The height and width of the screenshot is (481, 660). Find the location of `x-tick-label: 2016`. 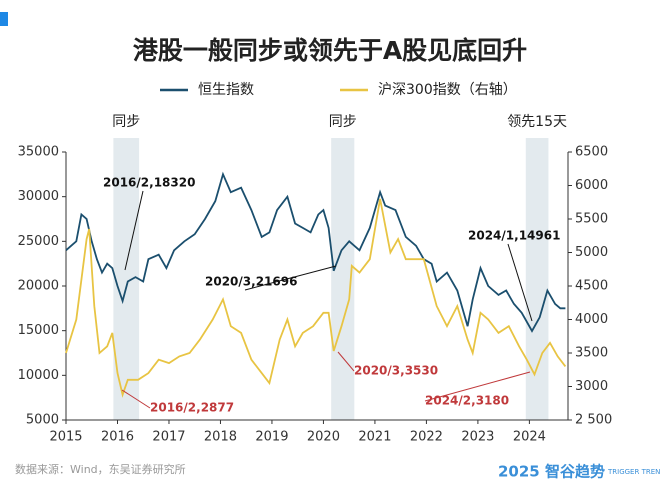

x-tick-label: 2016 is located at coordinates (117, 437).